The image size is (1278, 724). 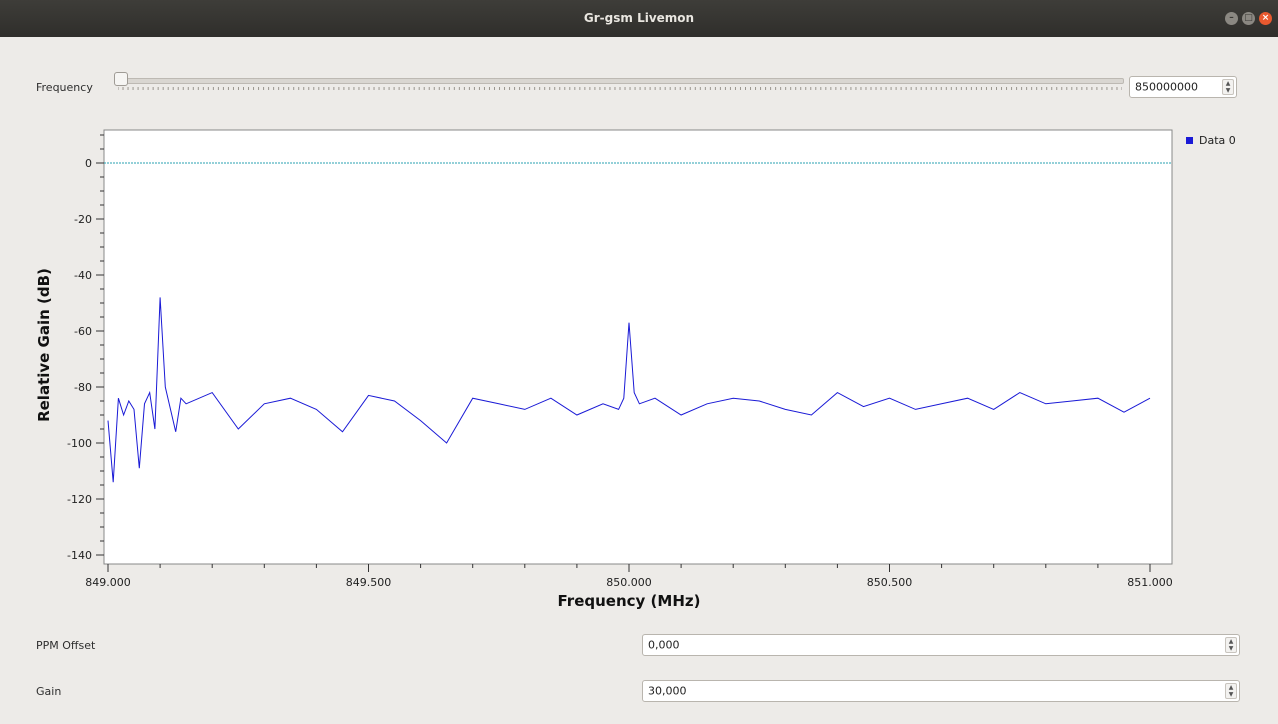 I want to click on y-tick-label: 0, so click(x=88, y=163).